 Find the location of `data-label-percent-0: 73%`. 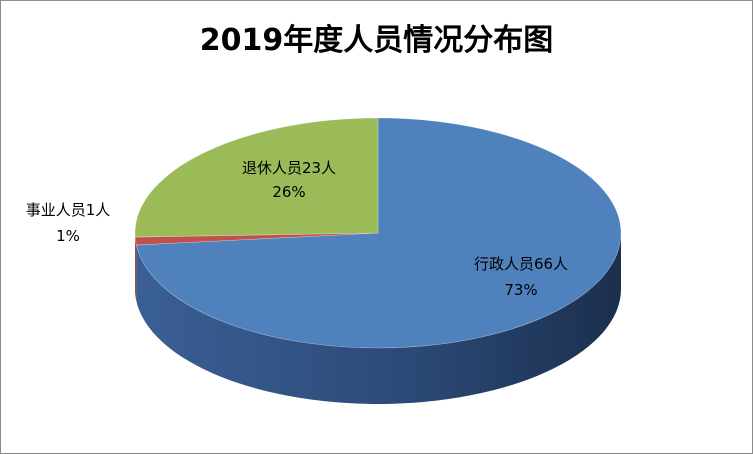

data-label-percent-0: 73% is located at coordinates (520, 290).